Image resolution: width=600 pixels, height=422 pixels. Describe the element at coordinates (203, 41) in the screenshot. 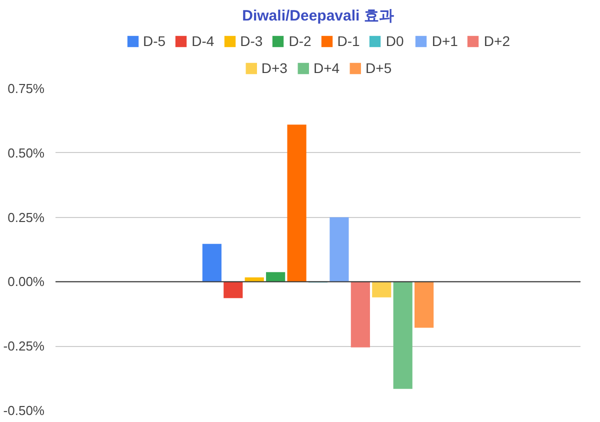

I see `legend-label: D-4` at that location.